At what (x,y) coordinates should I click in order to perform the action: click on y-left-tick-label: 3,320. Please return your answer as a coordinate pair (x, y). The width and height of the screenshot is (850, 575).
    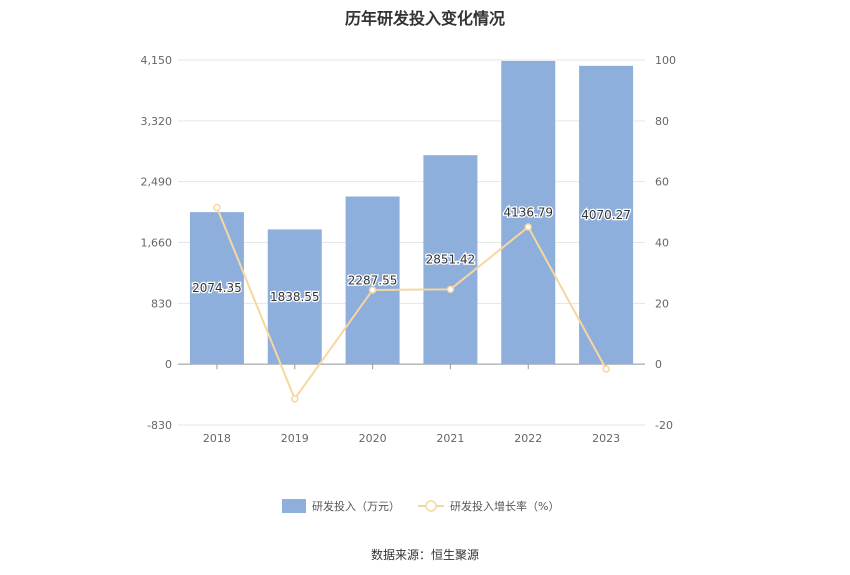
    Looking at the image, I should click on (157, 121).